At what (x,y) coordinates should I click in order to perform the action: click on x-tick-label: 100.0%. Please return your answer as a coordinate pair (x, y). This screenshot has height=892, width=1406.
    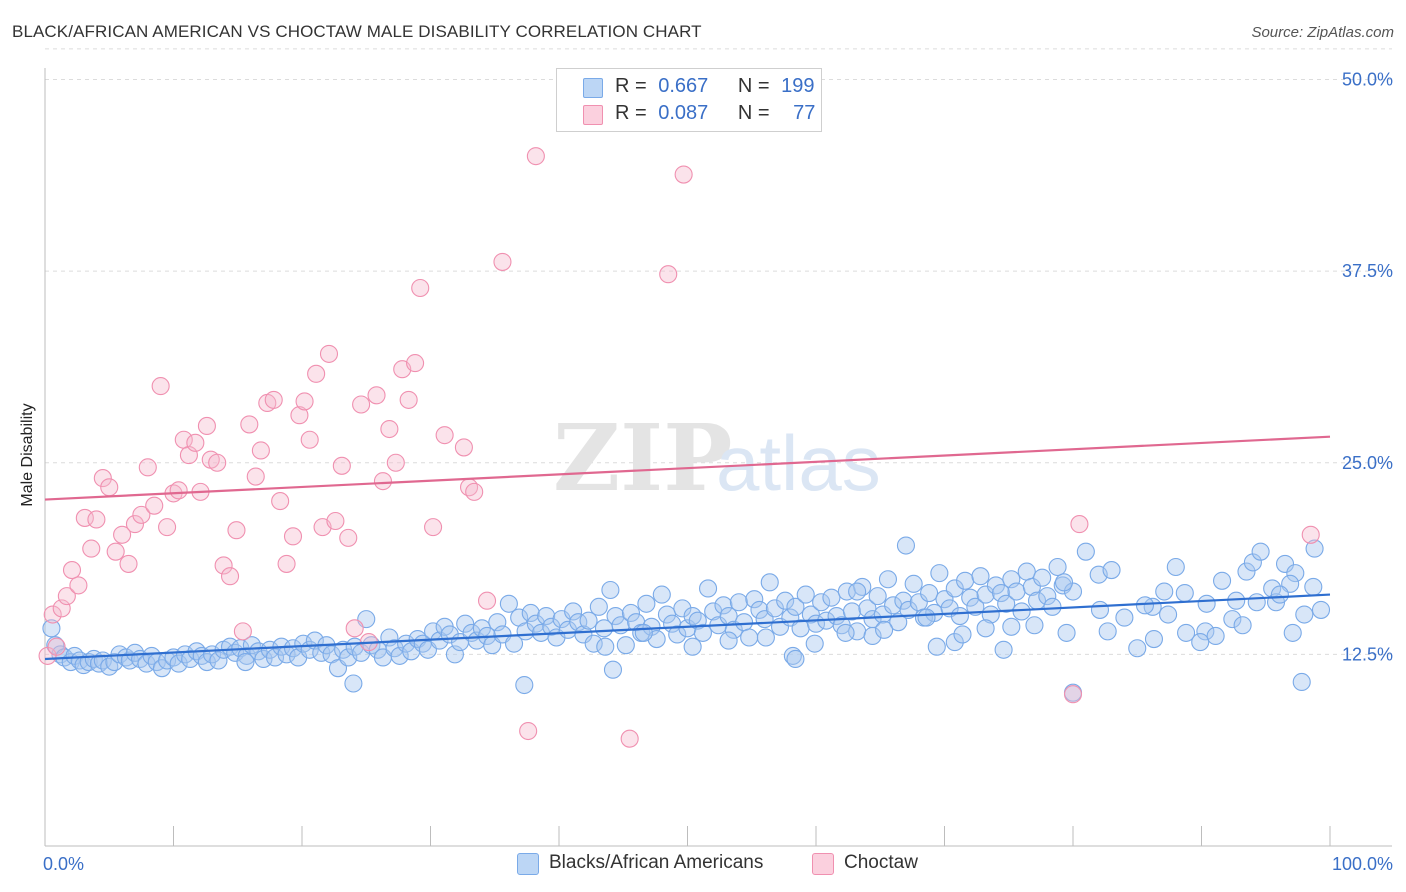
    Looking at the image, I should click on (1362, 864).